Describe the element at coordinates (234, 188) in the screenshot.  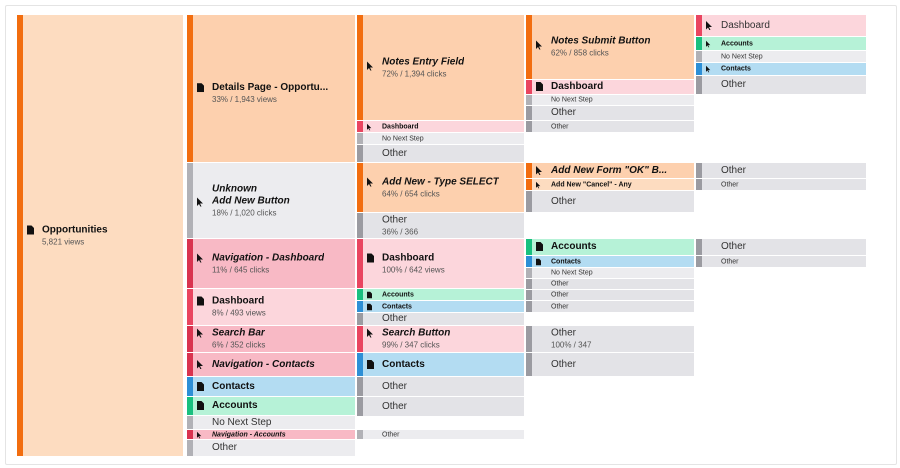
I see `node-label: Unknown` at that location.